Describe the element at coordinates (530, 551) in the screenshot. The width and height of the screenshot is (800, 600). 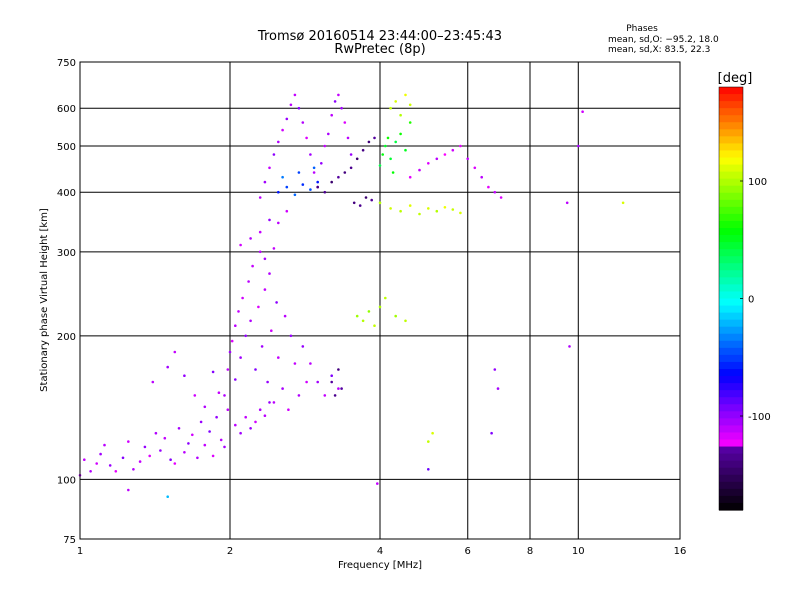
I see `x-tick-label: 8` at that location.